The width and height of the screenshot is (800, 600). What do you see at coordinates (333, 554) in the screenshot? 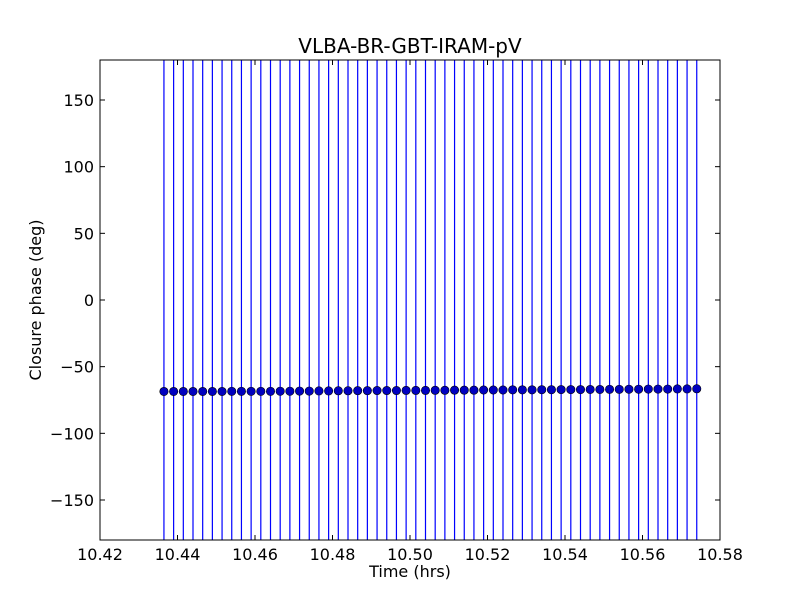
I see `x-tick-label: 10.48` at bounding box center [333, 554].